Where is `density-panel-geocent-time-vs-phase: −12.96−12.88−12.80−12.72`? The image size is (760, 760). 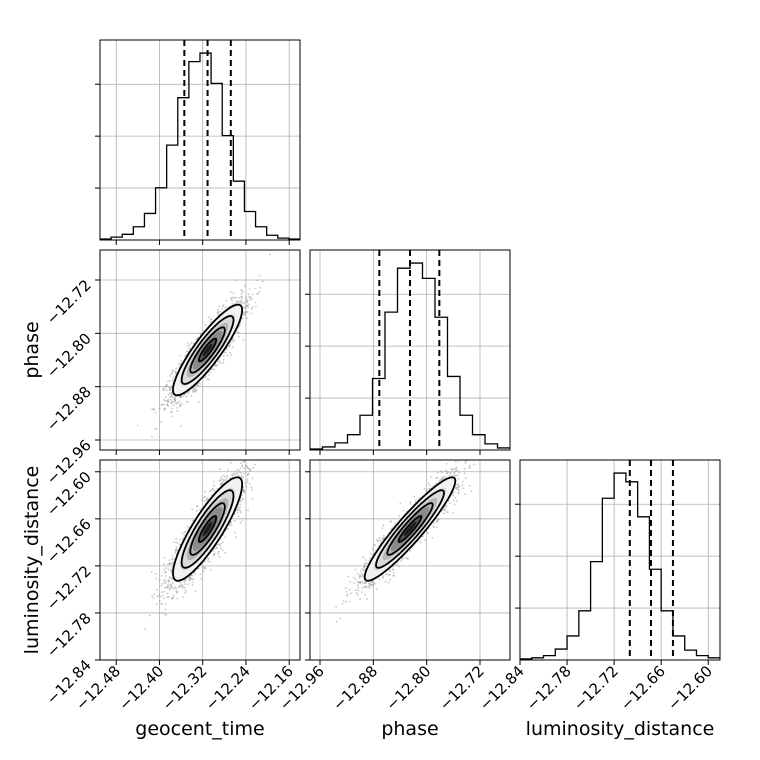
density-panel-geocent-time-vs-phase: −12.96−12.88−12.80−12.72 is located at coordinates (172, 368).